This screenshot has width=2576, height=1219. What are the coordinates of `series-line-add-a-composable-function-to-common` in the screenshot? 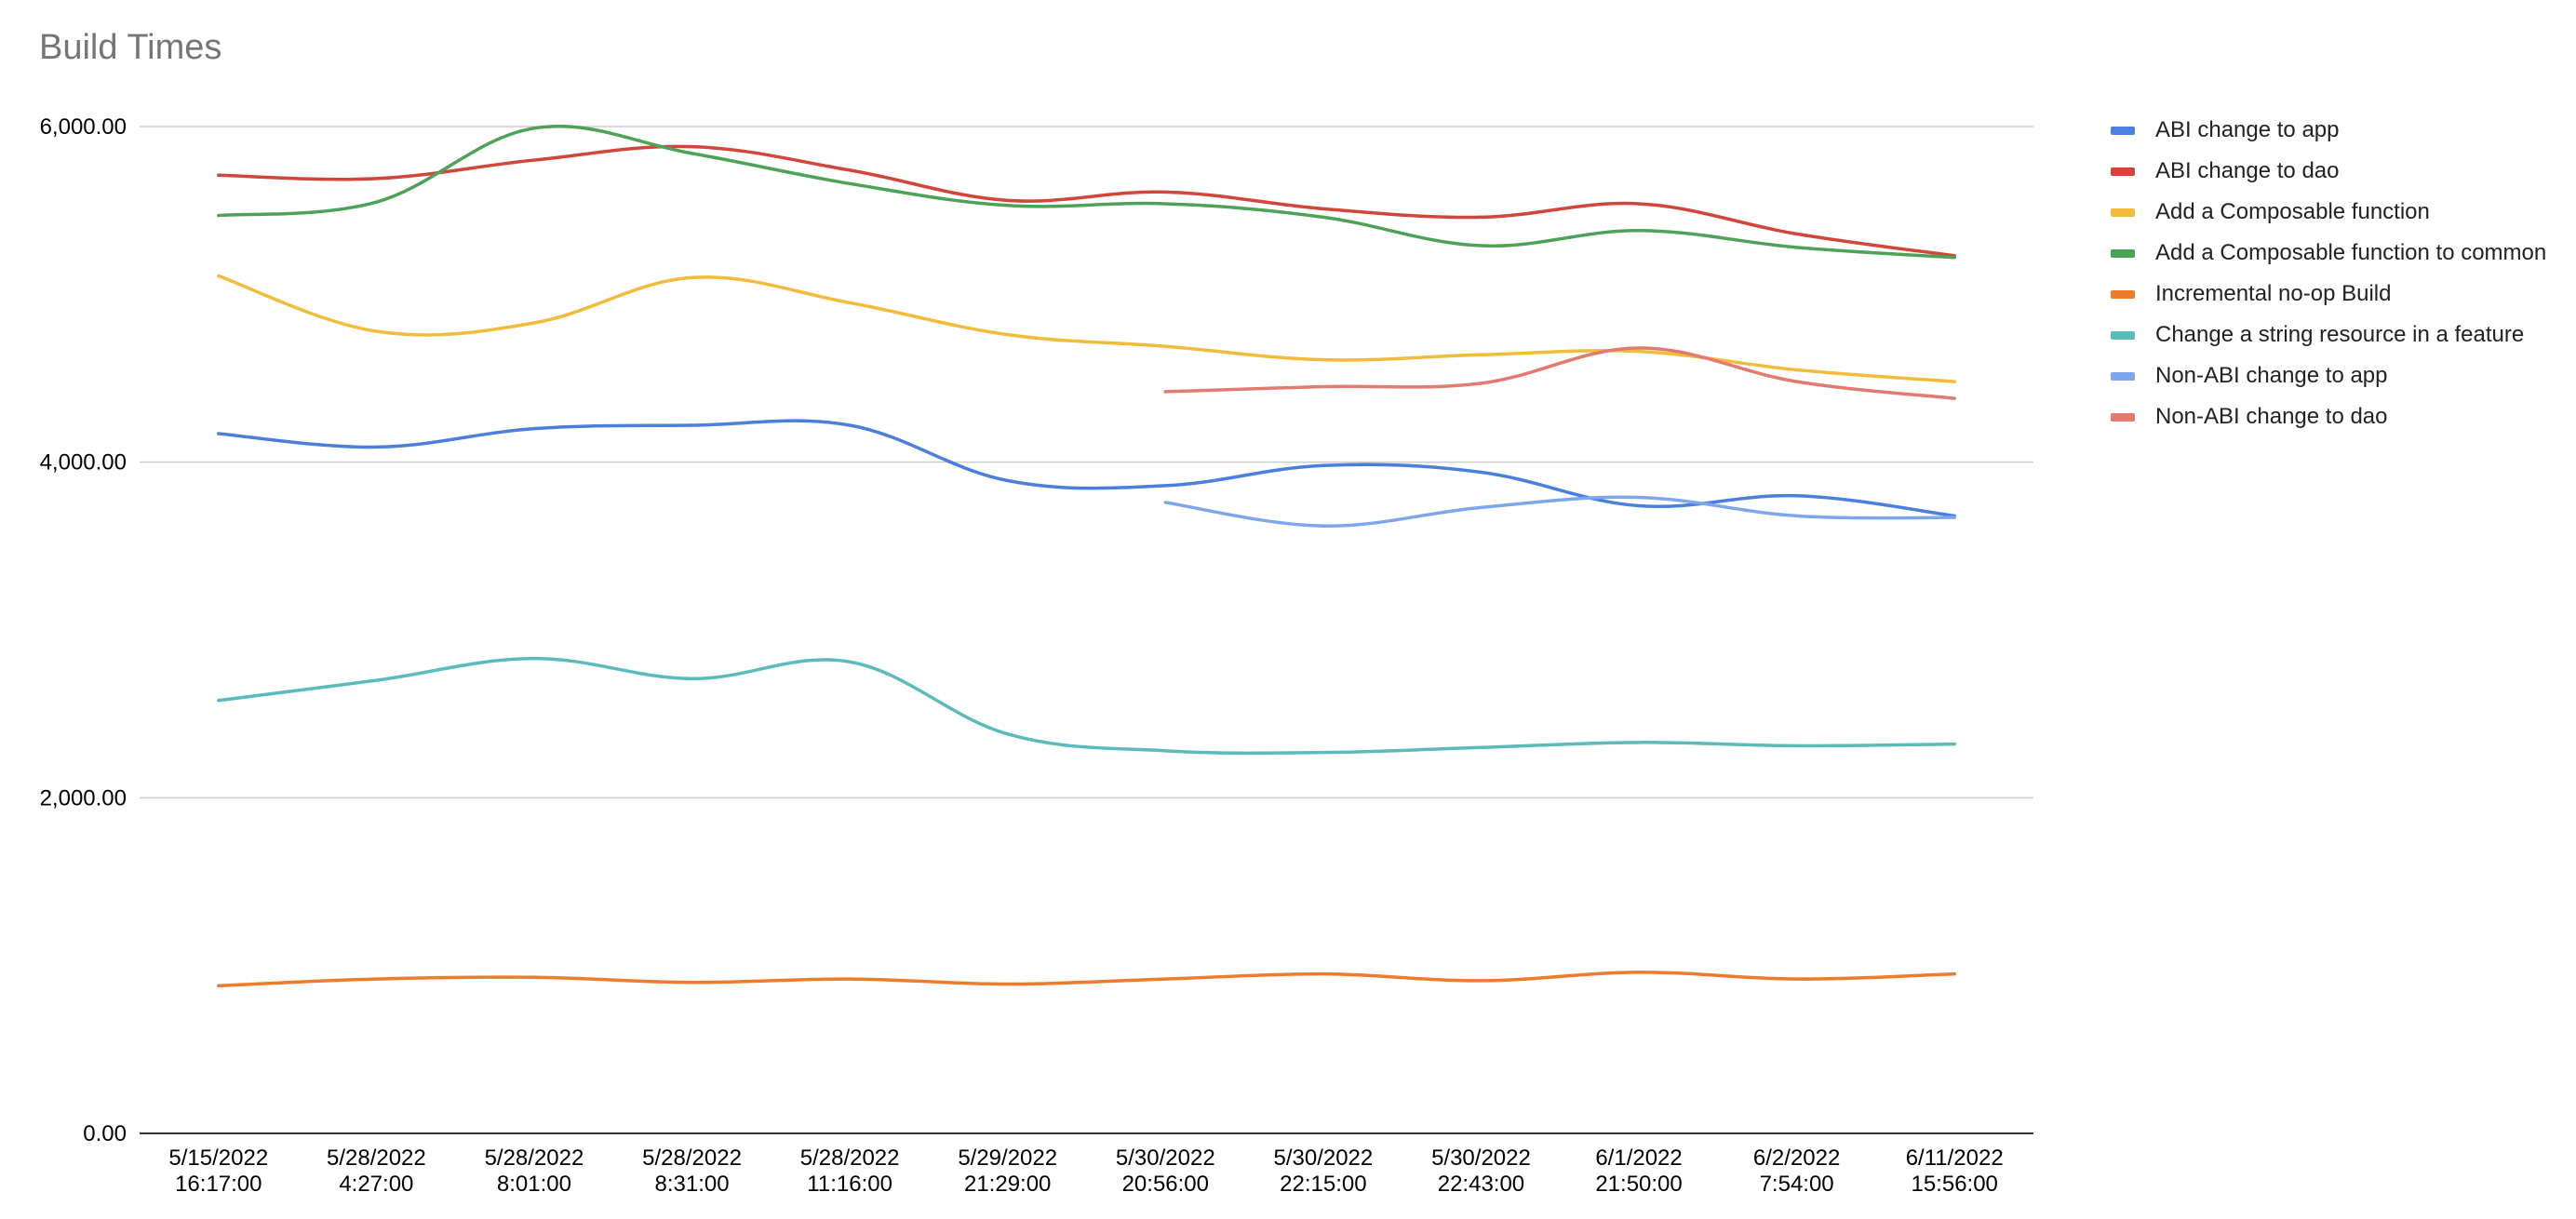 It's located at (1086, 192).